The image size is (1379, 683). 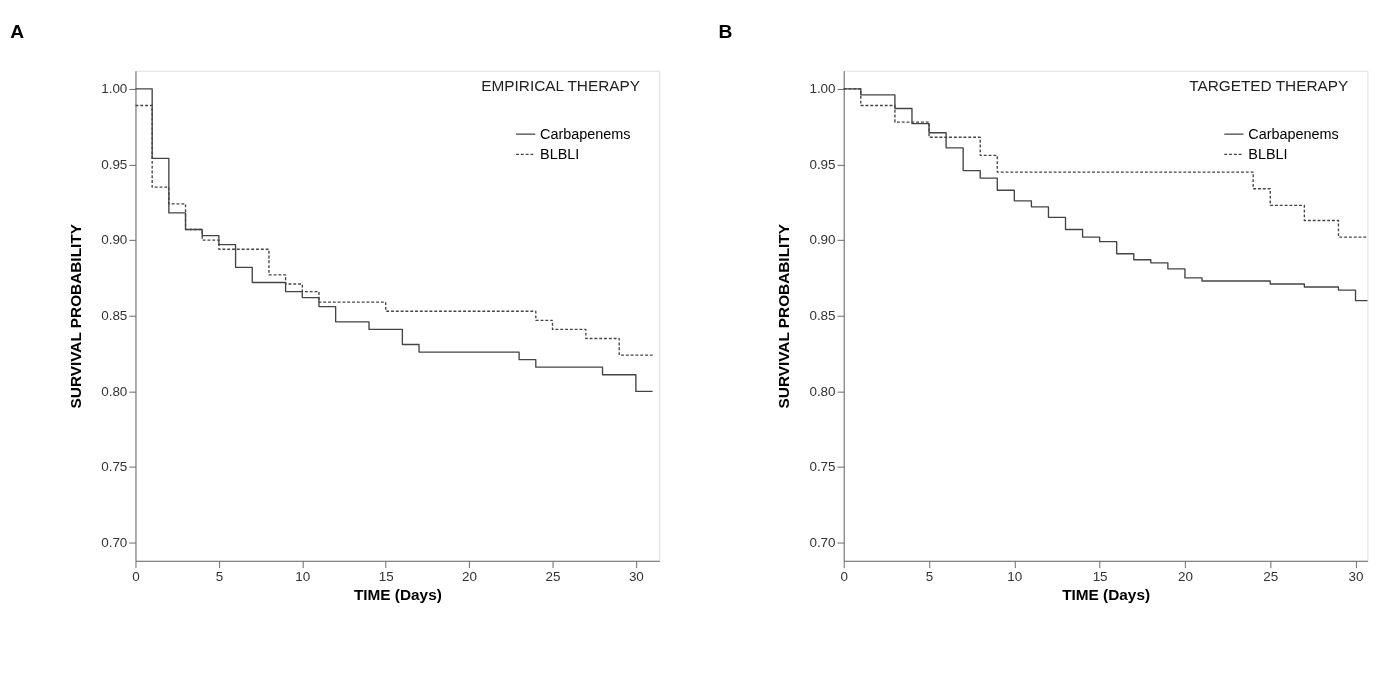 What do you see at coordinates (17, 32) in the screenshot?
I see `chart-title: A` at bounding box center [17, 32].